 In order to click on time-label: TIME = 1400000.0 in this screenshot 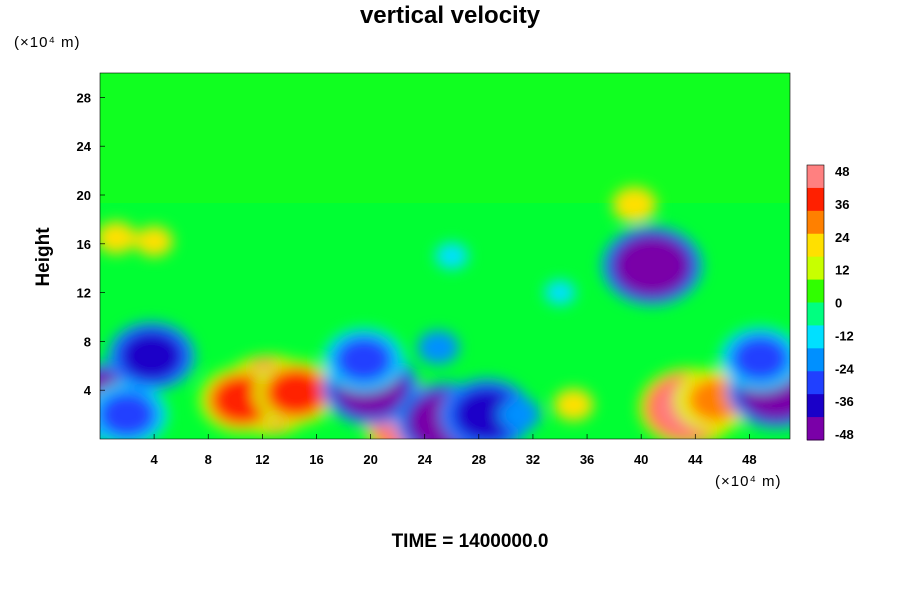, I will do `click(470, 541)`.